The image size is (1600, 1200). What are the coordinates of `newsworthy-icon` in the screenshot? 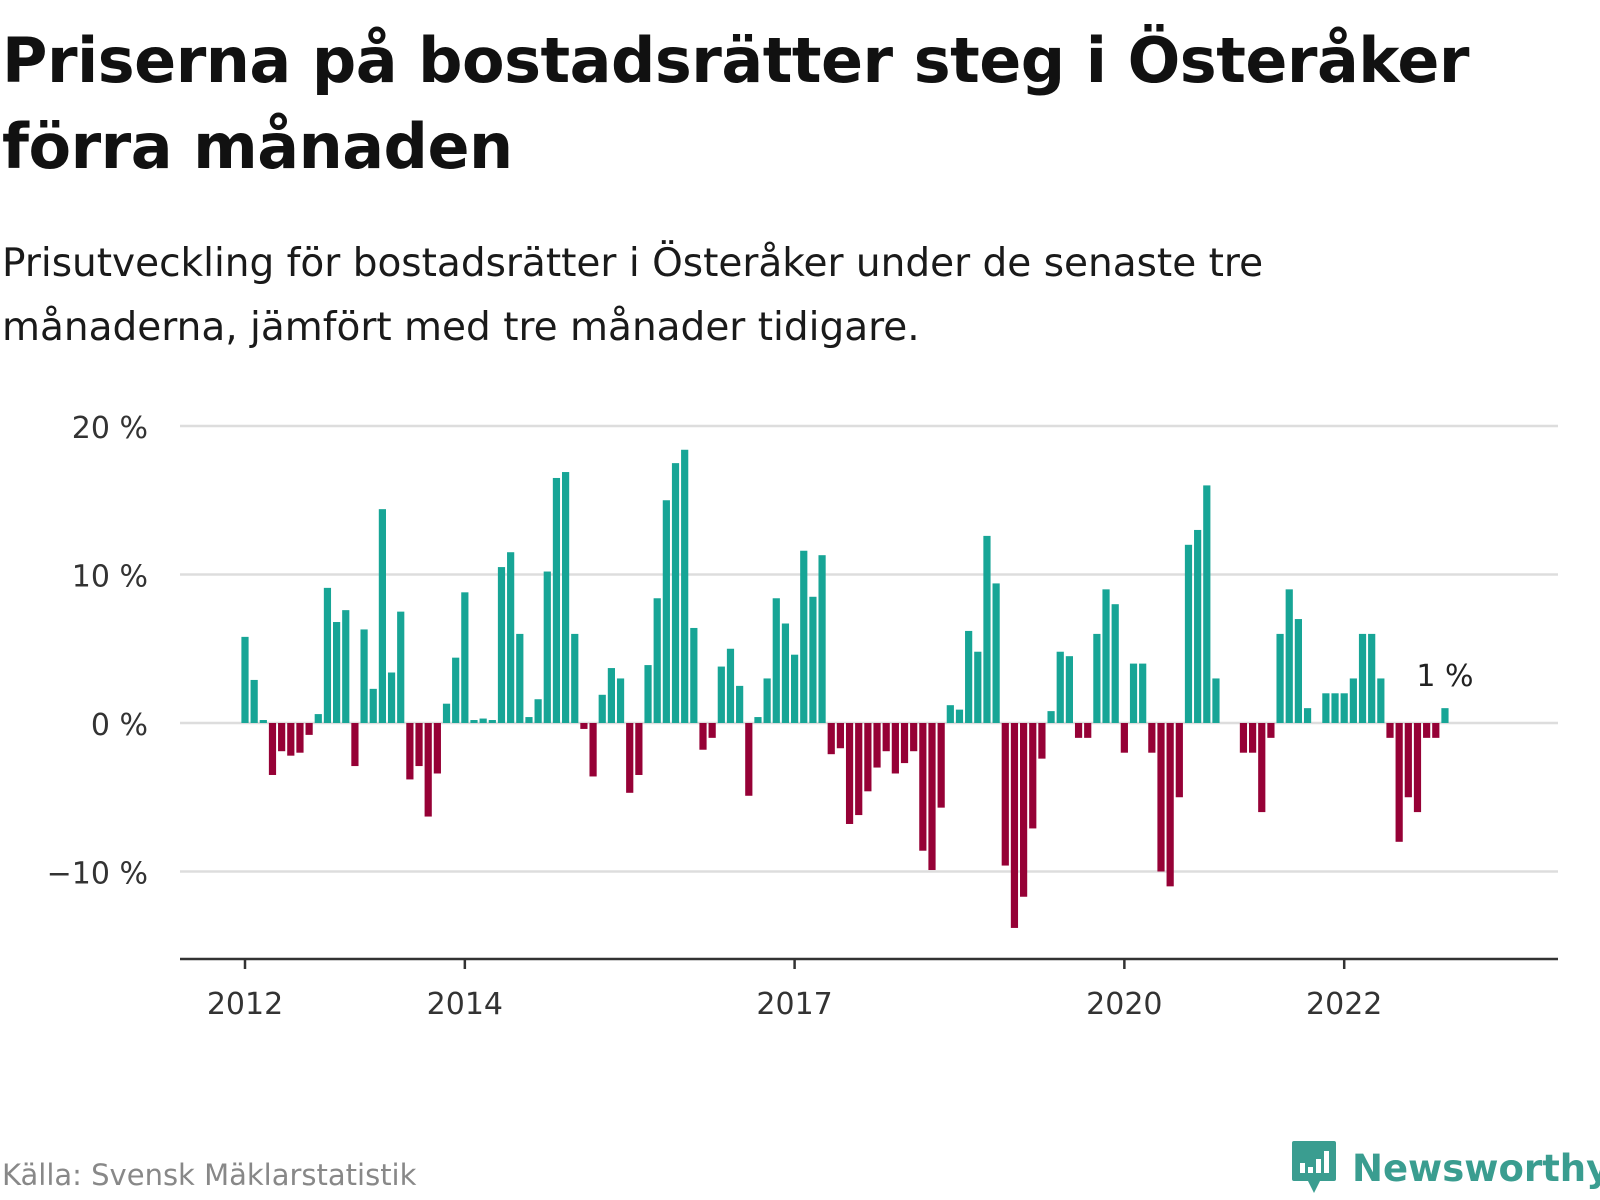 It's located at (1314, 1167).